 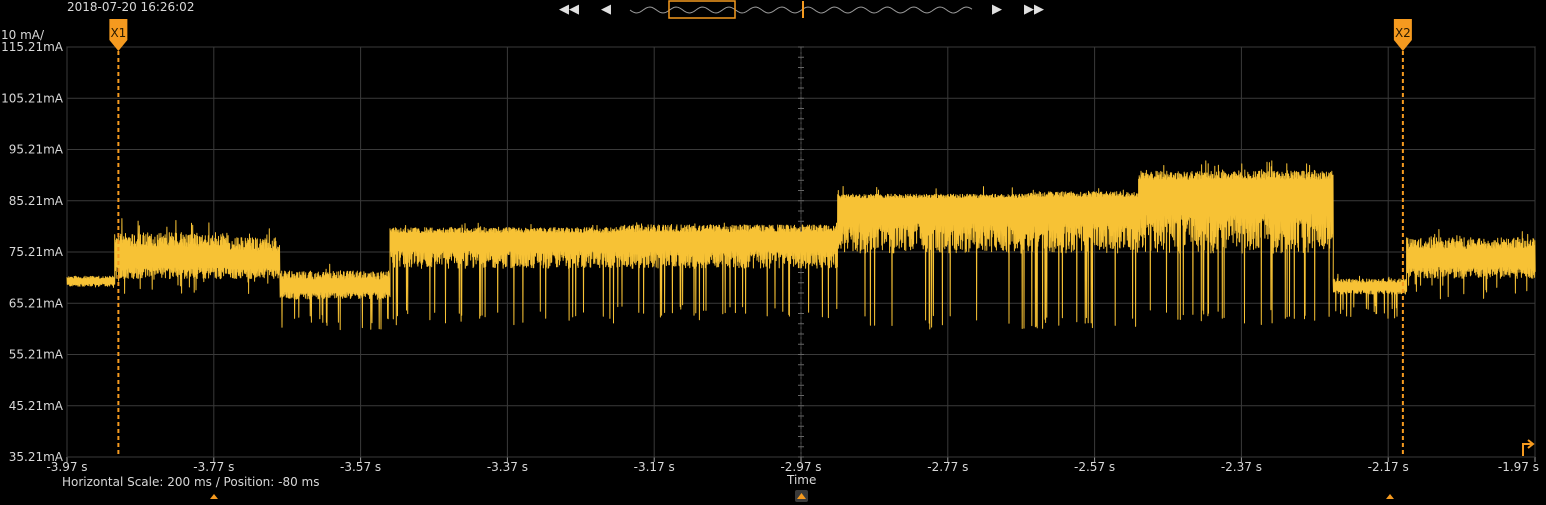 I want to click on step-forward-icon: ▶, so click(x=997, y=9).